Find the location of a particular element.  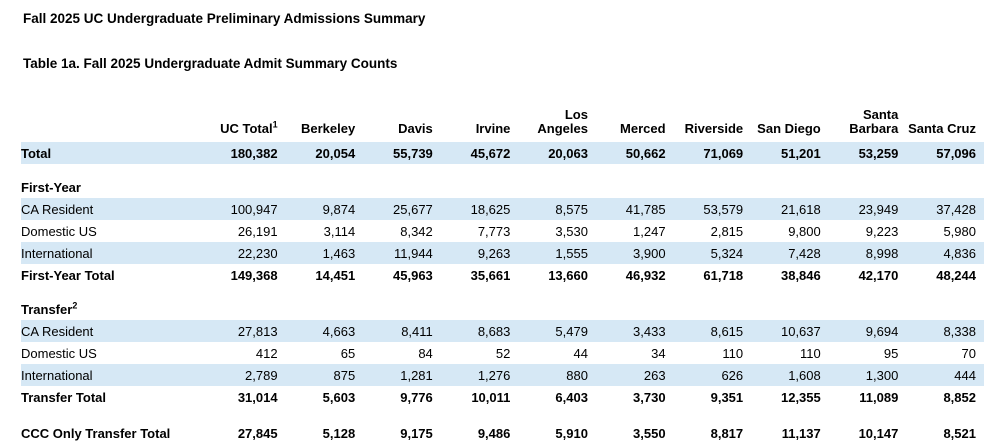

column-header: UC Total1 is located at coordinates (249, 128).